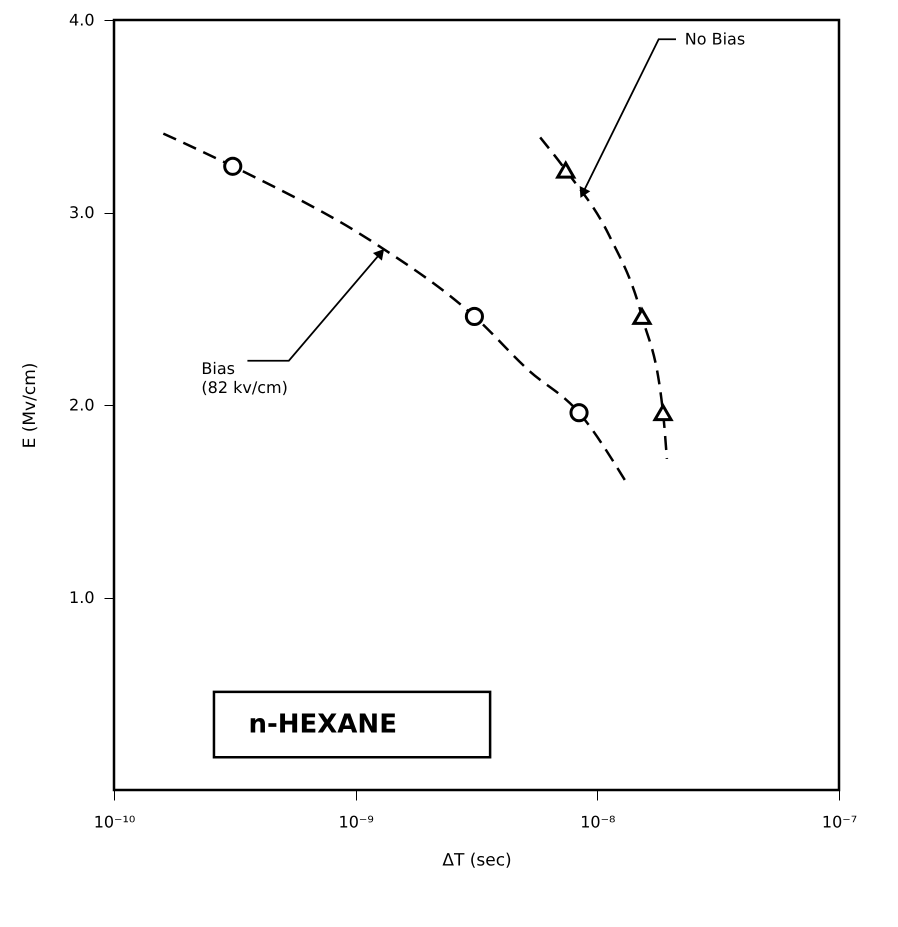 The width and height of the screenshot is (898, 927). Describe the element at coordinates (115, 822) in the screenshot. I see `x-tick-label: 10⁻¹⁰` at that location.